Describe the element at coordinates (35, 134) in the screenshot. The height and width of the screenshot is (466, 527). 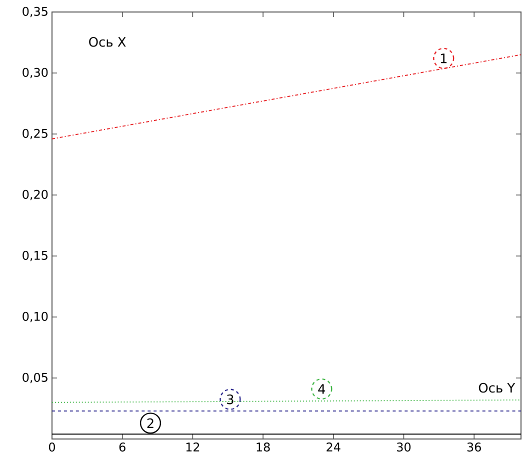
I see `y-tick-label: 0,25` at that location.